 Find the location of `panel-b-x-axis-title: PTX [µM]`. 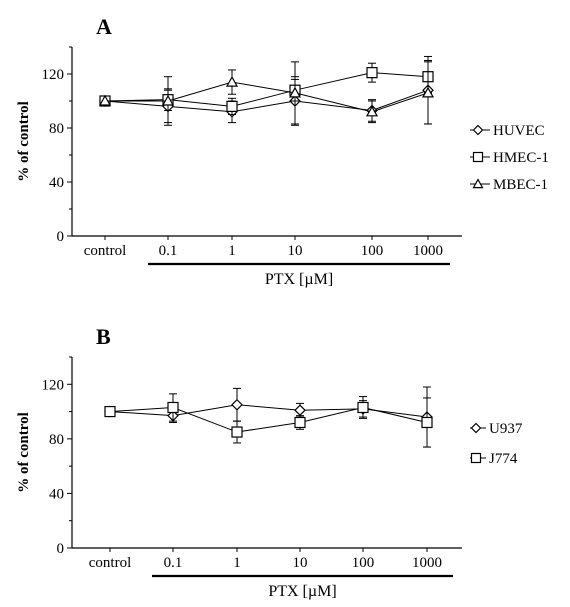

panel-b-x-axis-title: PTX [µM] is located at coordinates (302, 591).